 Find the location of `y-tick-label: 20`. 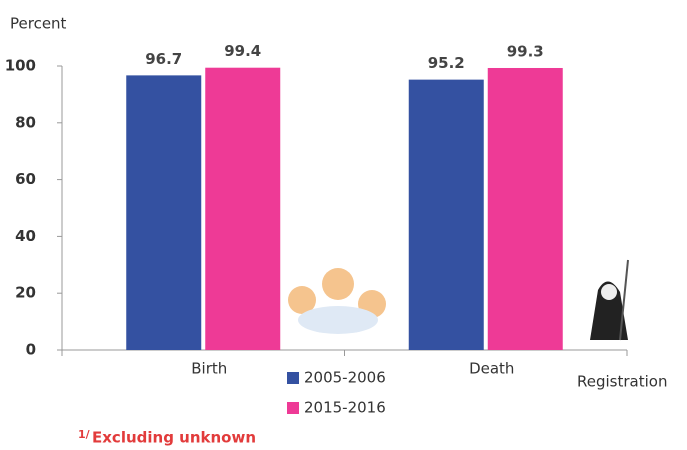

y-tick-label: 20 is located at coordinates (25, 293).